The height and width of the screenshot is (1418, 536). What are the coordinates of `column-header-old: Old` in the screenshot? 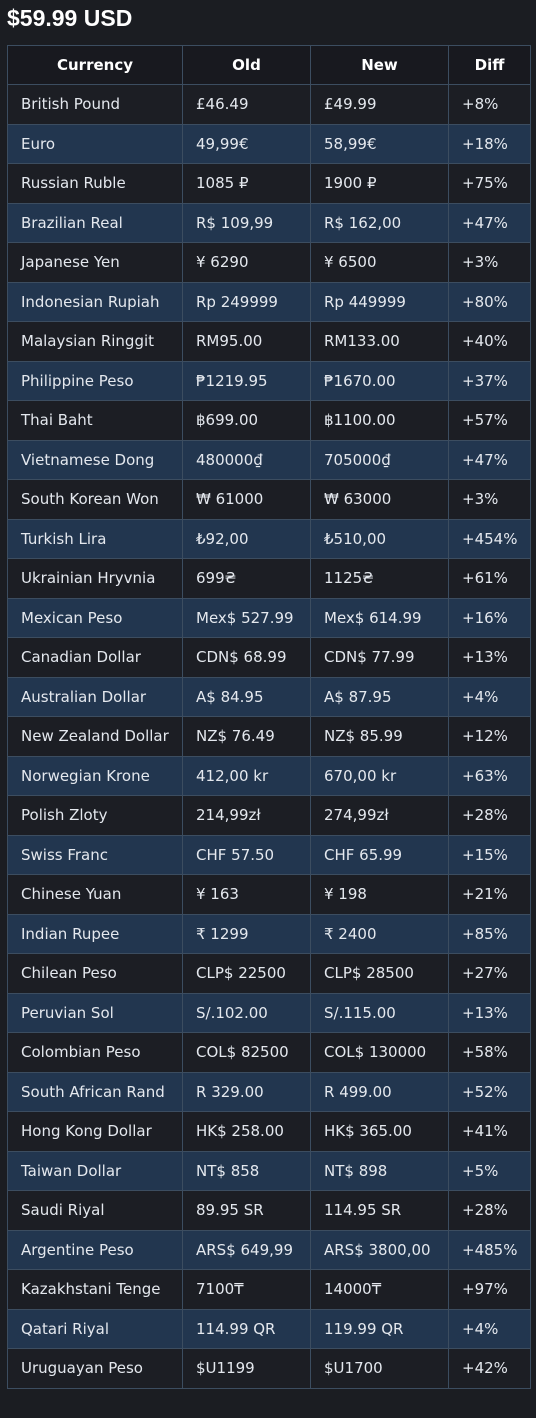 It's located at (246, 65).